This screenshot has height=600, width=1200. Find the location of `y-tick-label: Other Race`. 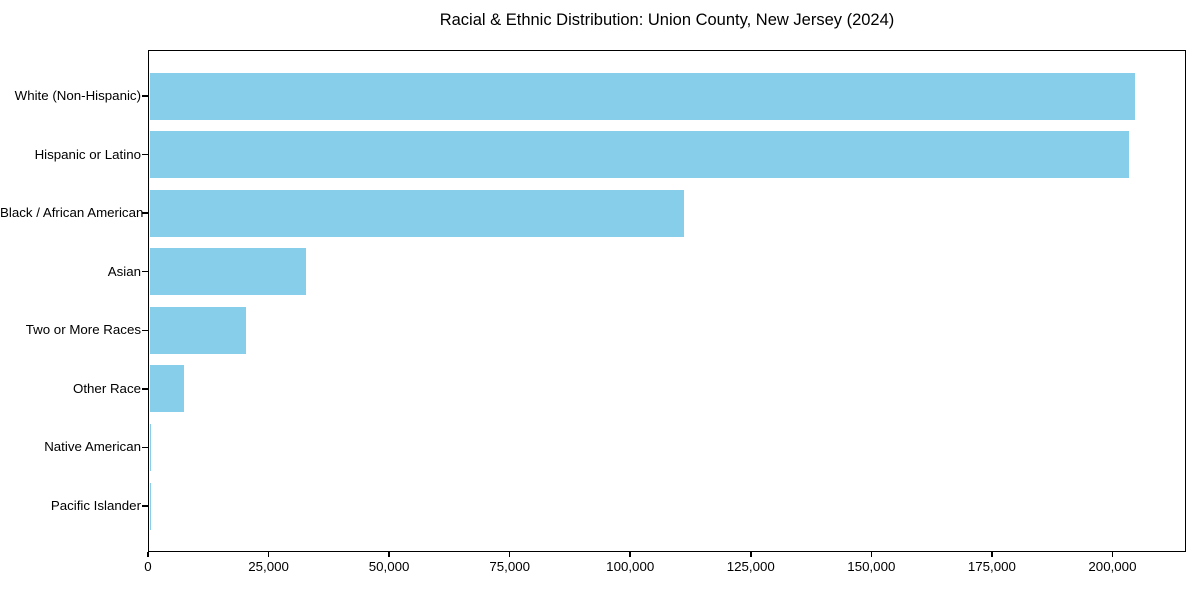

y-tick-label: Other Race is located at coordinates (107, 388).